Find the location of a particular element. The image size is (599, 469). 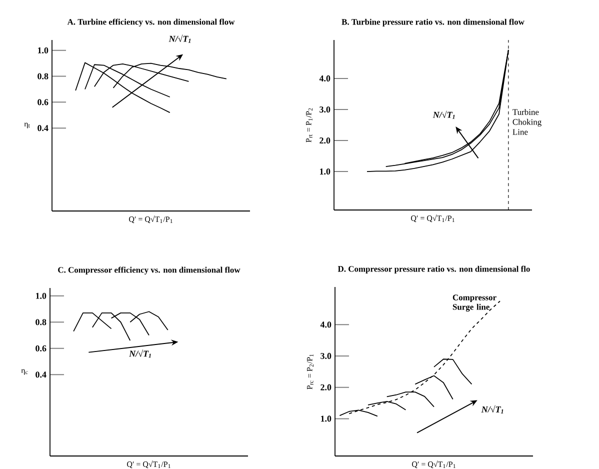

chart-title: A. Turbine efficiency vs. non dimensional flow is located at coordinates (151, 22).